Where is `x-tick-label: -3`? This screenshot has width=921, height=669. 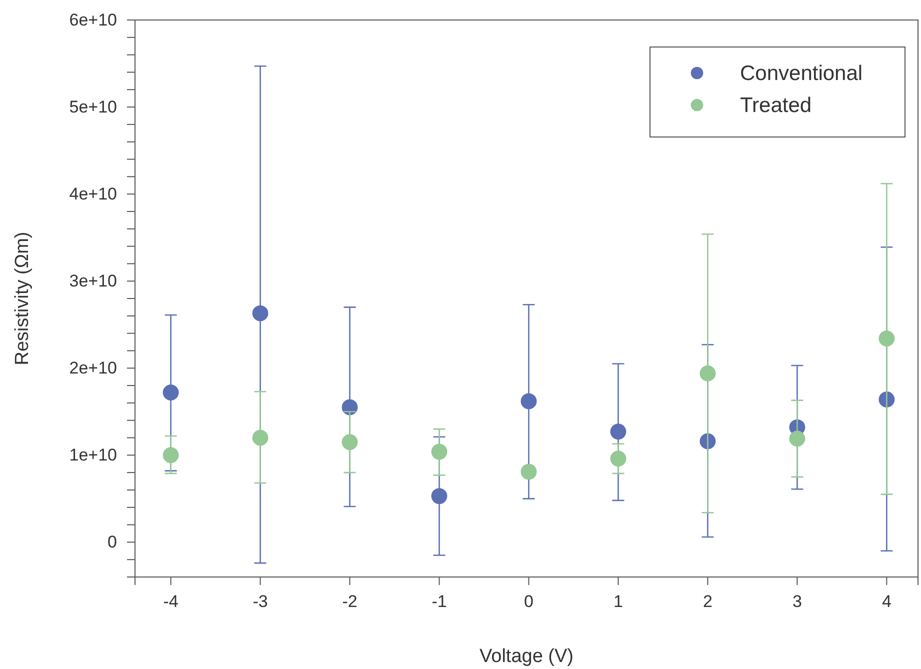
x-tick-label: -3 is located at coordinates (260, 602).